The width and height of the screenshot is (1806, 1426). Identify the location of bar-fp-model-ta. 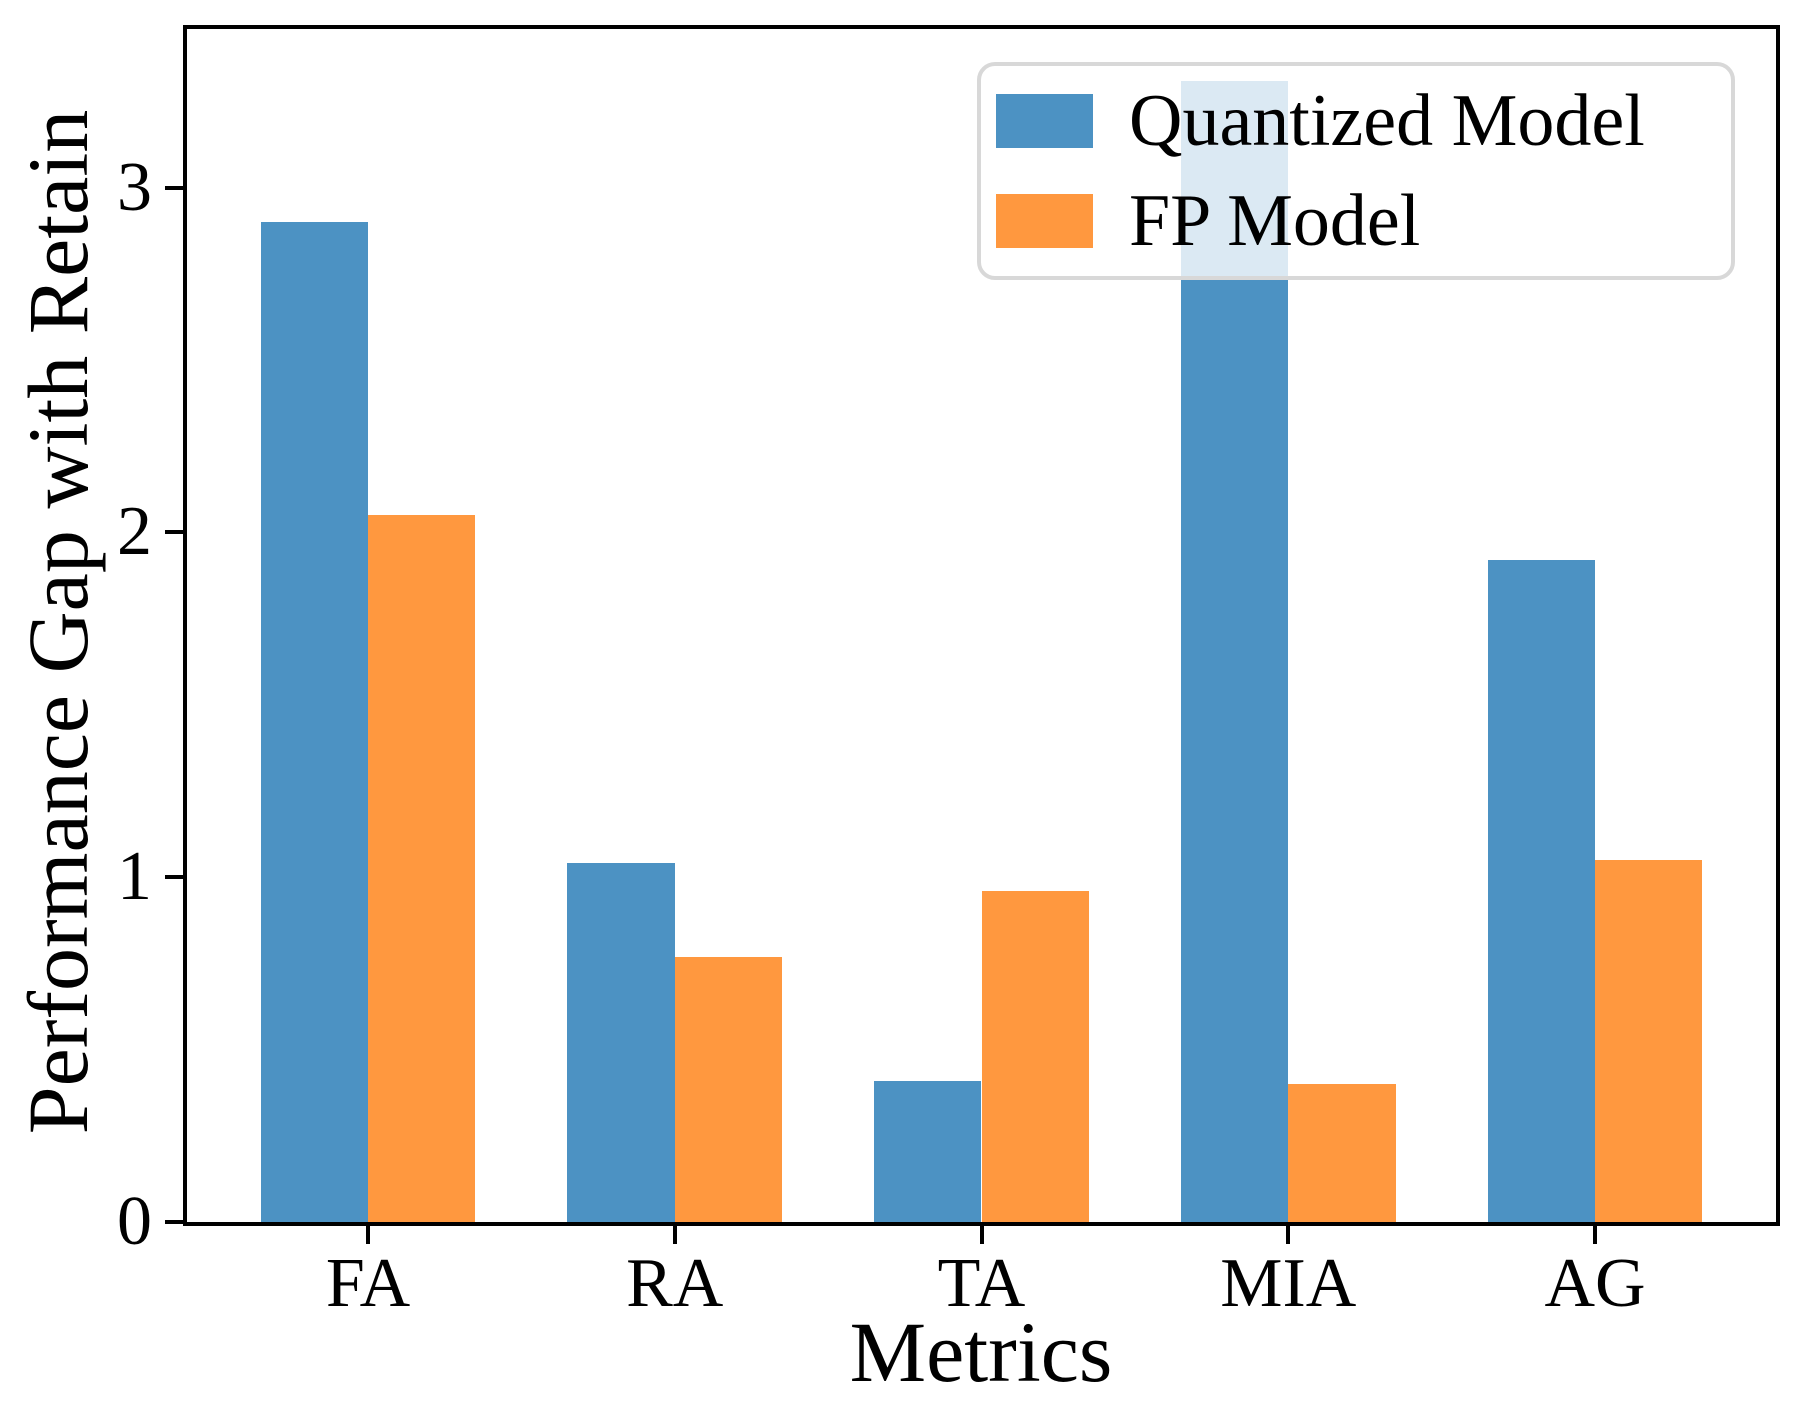
(1035, 1056).